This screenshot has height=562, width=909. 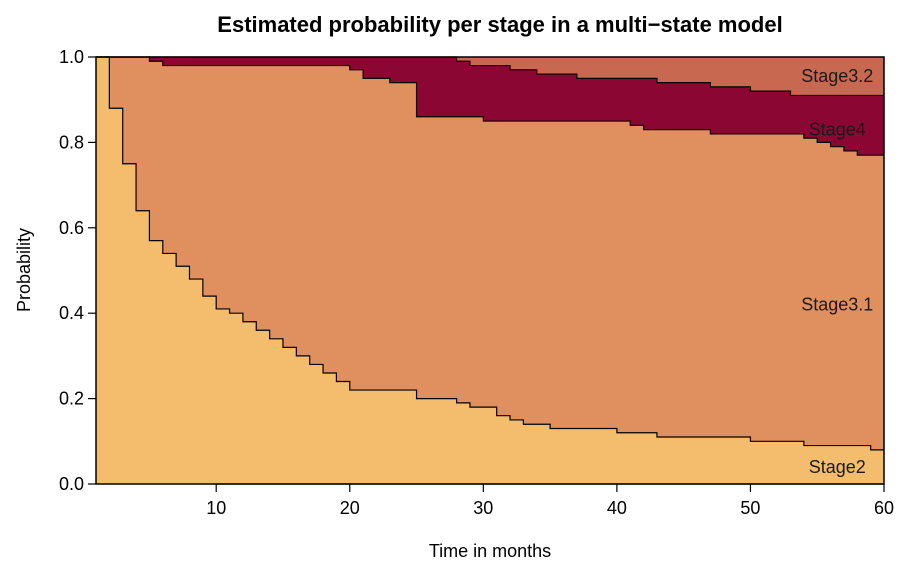 What do you see at coordinates (490, 76) in the screenshot?
I see `step-line-stage4` at bounding box center [490, 76].